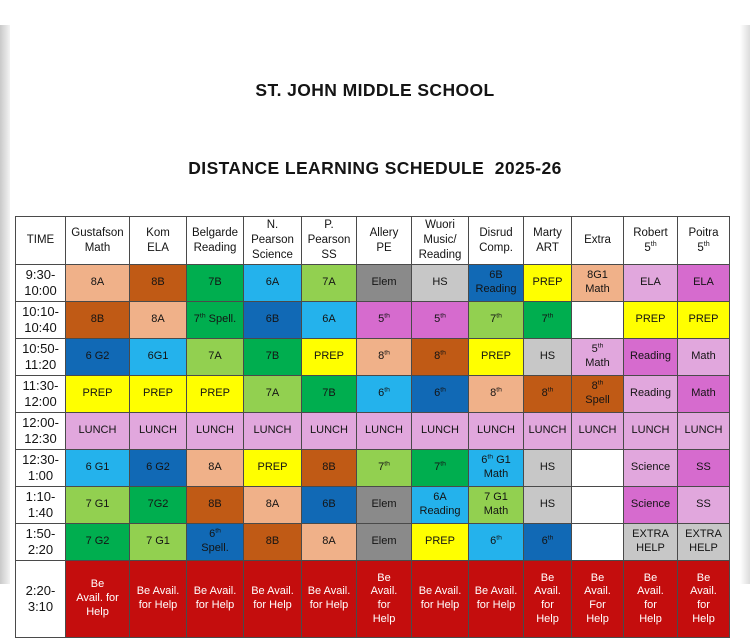 The width and height of the screenshot is (750, 638). I want to click on schedule-cell-kom-ela: 8A, so click(158, 320).